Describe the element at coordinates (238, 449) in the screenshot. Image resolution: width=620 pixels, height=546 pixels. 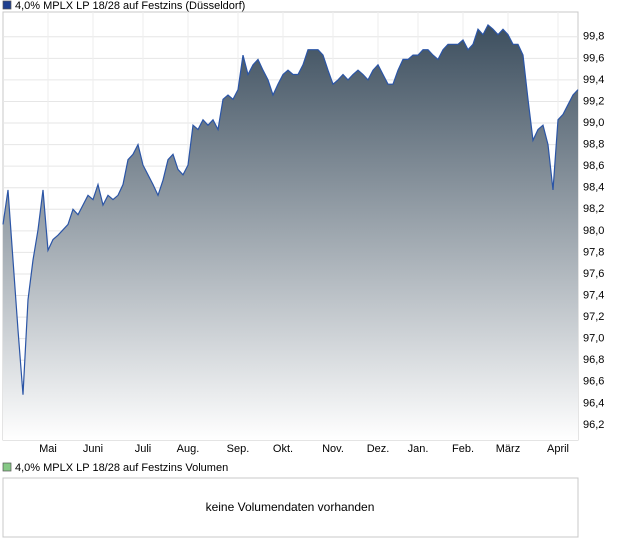
I see `x-tick-label: Sep.` at that location.